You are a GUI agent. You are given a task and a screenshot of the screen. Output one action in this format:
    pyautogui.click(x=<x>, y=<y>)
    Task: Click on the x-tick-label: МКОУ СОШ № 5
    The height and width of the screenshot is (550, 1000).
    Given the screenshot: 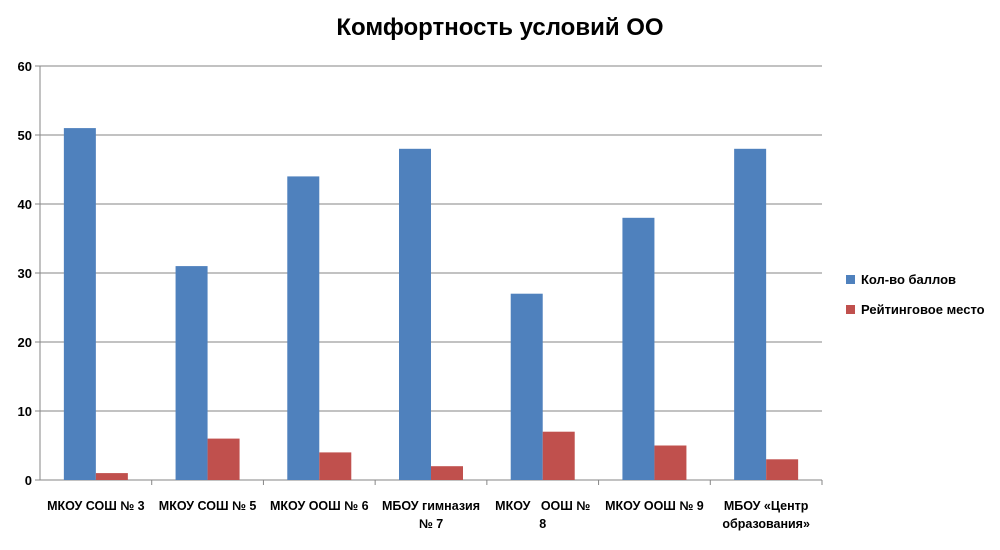 What is the action you would take?
    pyautogui.click(x=208, y=506)
    